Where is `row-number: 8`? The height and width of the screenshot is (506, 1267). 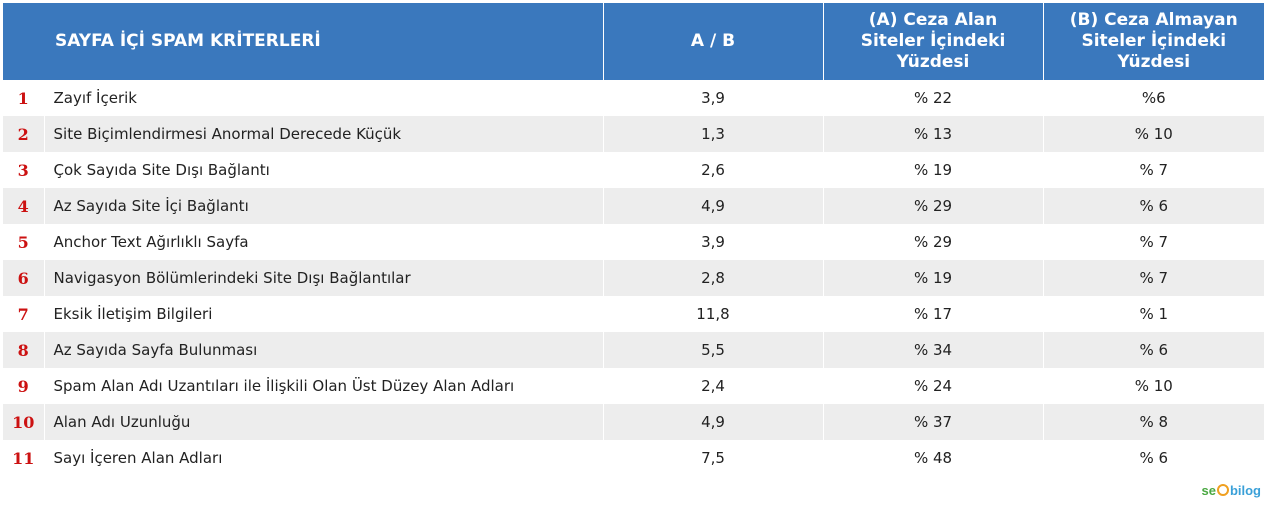
row-number: 8 is located at coordinates (24, 350).